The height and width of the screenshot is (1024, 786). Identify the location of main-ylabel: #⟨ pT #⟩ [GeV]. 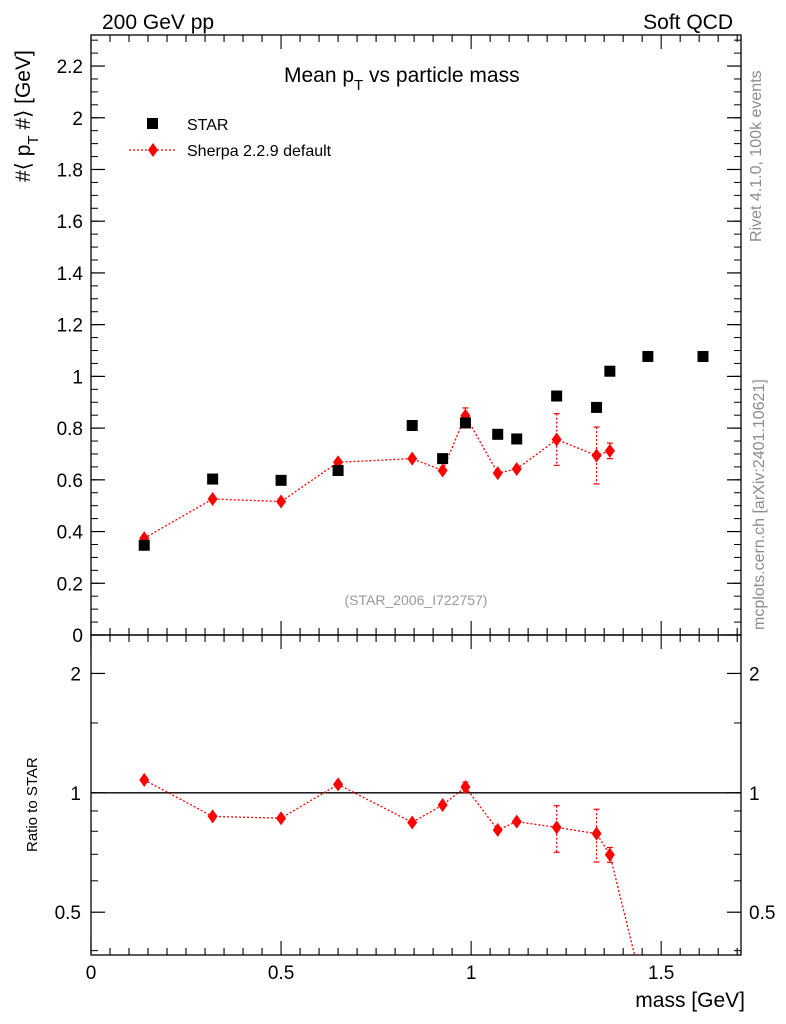
(27, 116).